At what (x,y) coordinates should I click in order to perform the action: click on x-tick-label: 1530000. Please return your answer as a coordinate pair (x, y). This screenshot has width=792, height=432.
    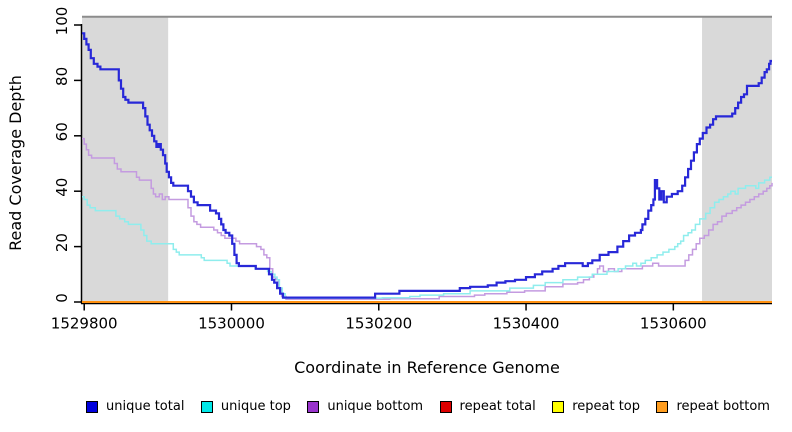
    Looking at the image, I should click on (231, 324).